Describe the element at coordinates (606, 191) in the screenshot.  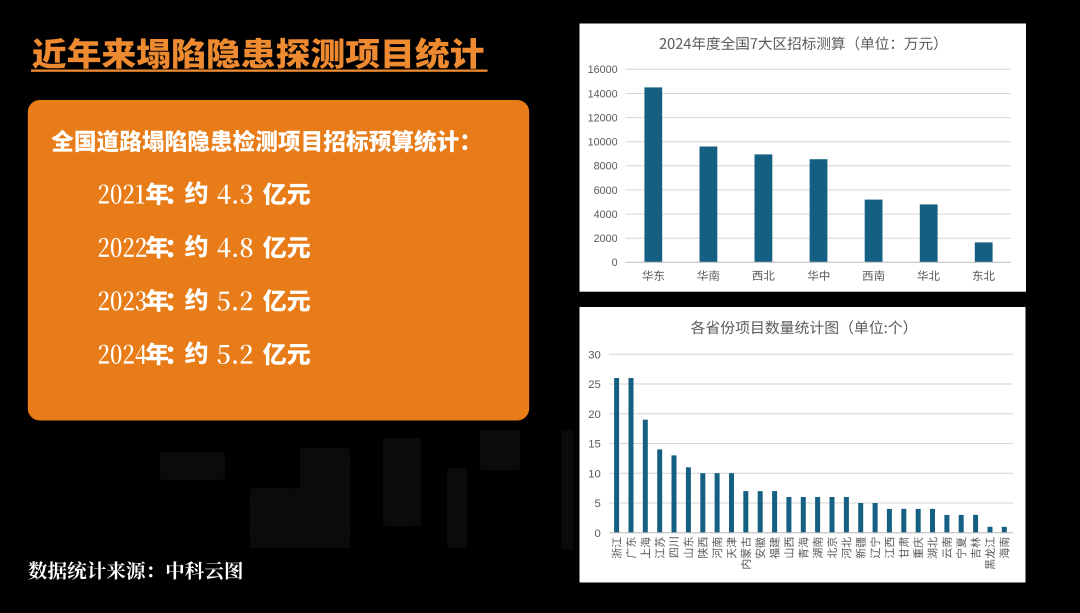
I see `svg-text: 6000` at that location.